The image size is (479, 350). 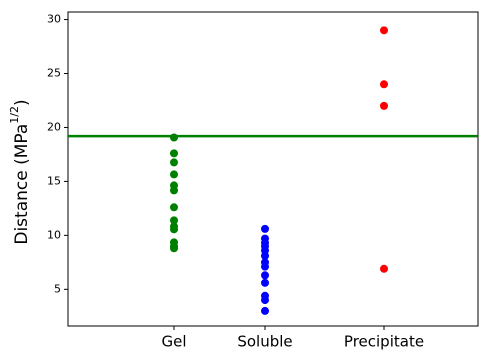 What do you see at coordinates (173, 341) in the screenshot?
I see `x-tick-label: Gel` at bounding box center [173, 341].